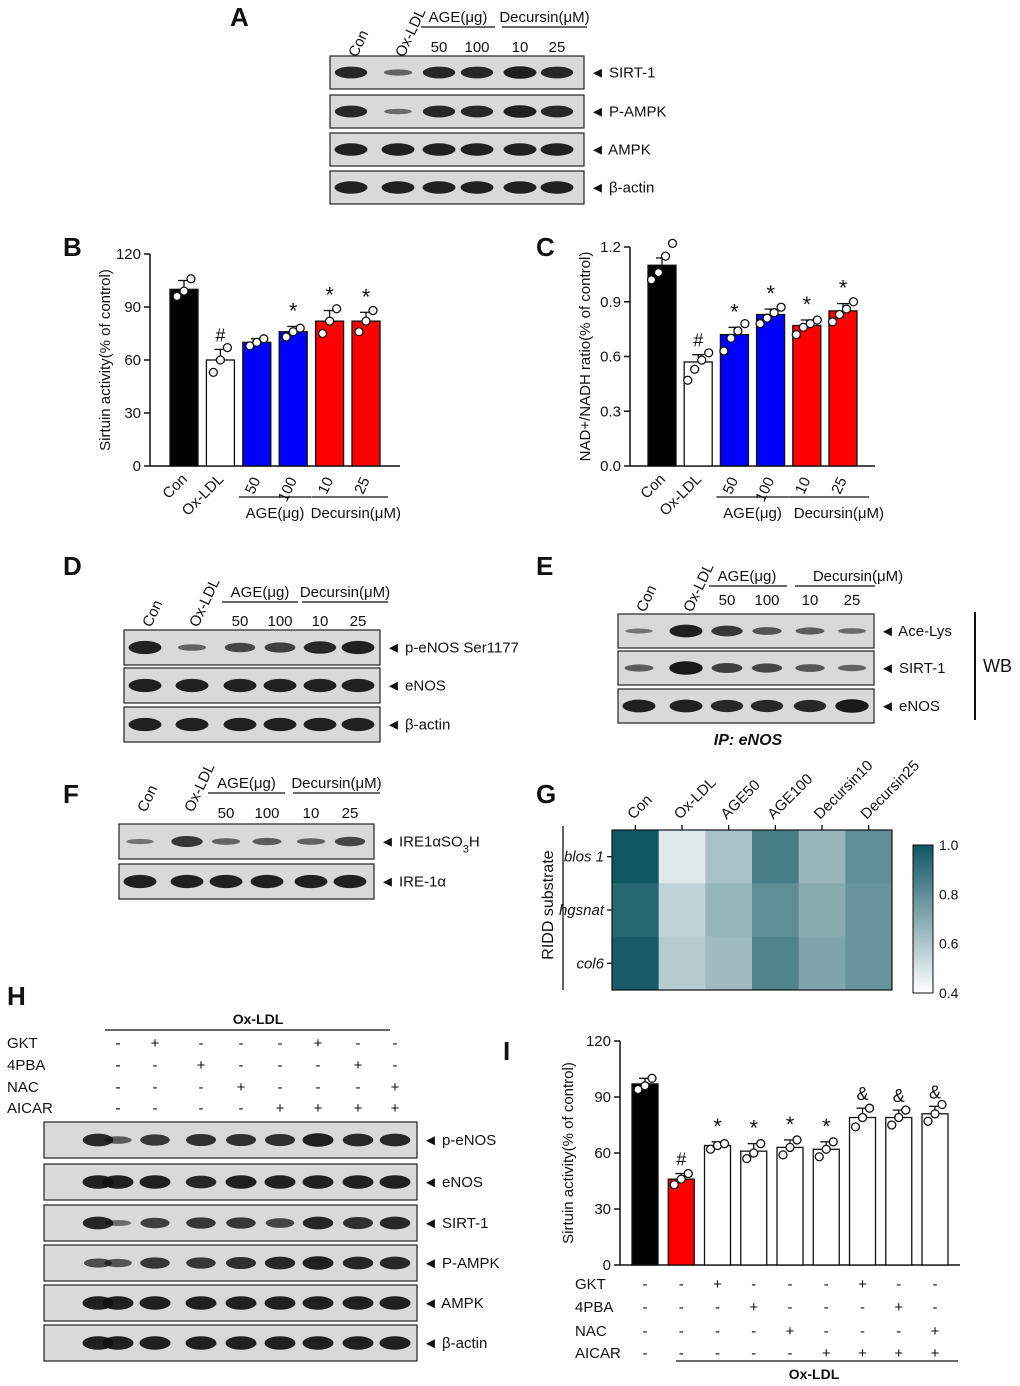 Image resolution: width=1020 pixels, height=1386 pixels. What do you see at coordinates (72, 566) in the screenshot?
I see `panel-label-d: D` at bounding box center [72, 566].